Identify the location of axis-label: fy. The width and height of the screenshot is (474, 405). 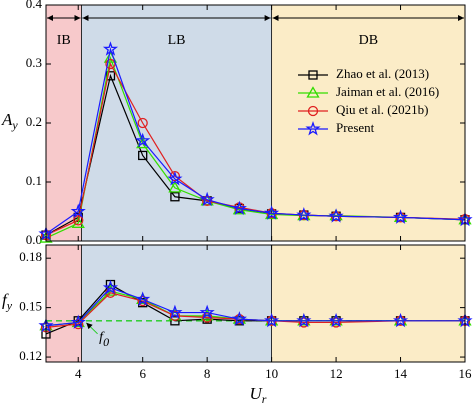
(7, 301).